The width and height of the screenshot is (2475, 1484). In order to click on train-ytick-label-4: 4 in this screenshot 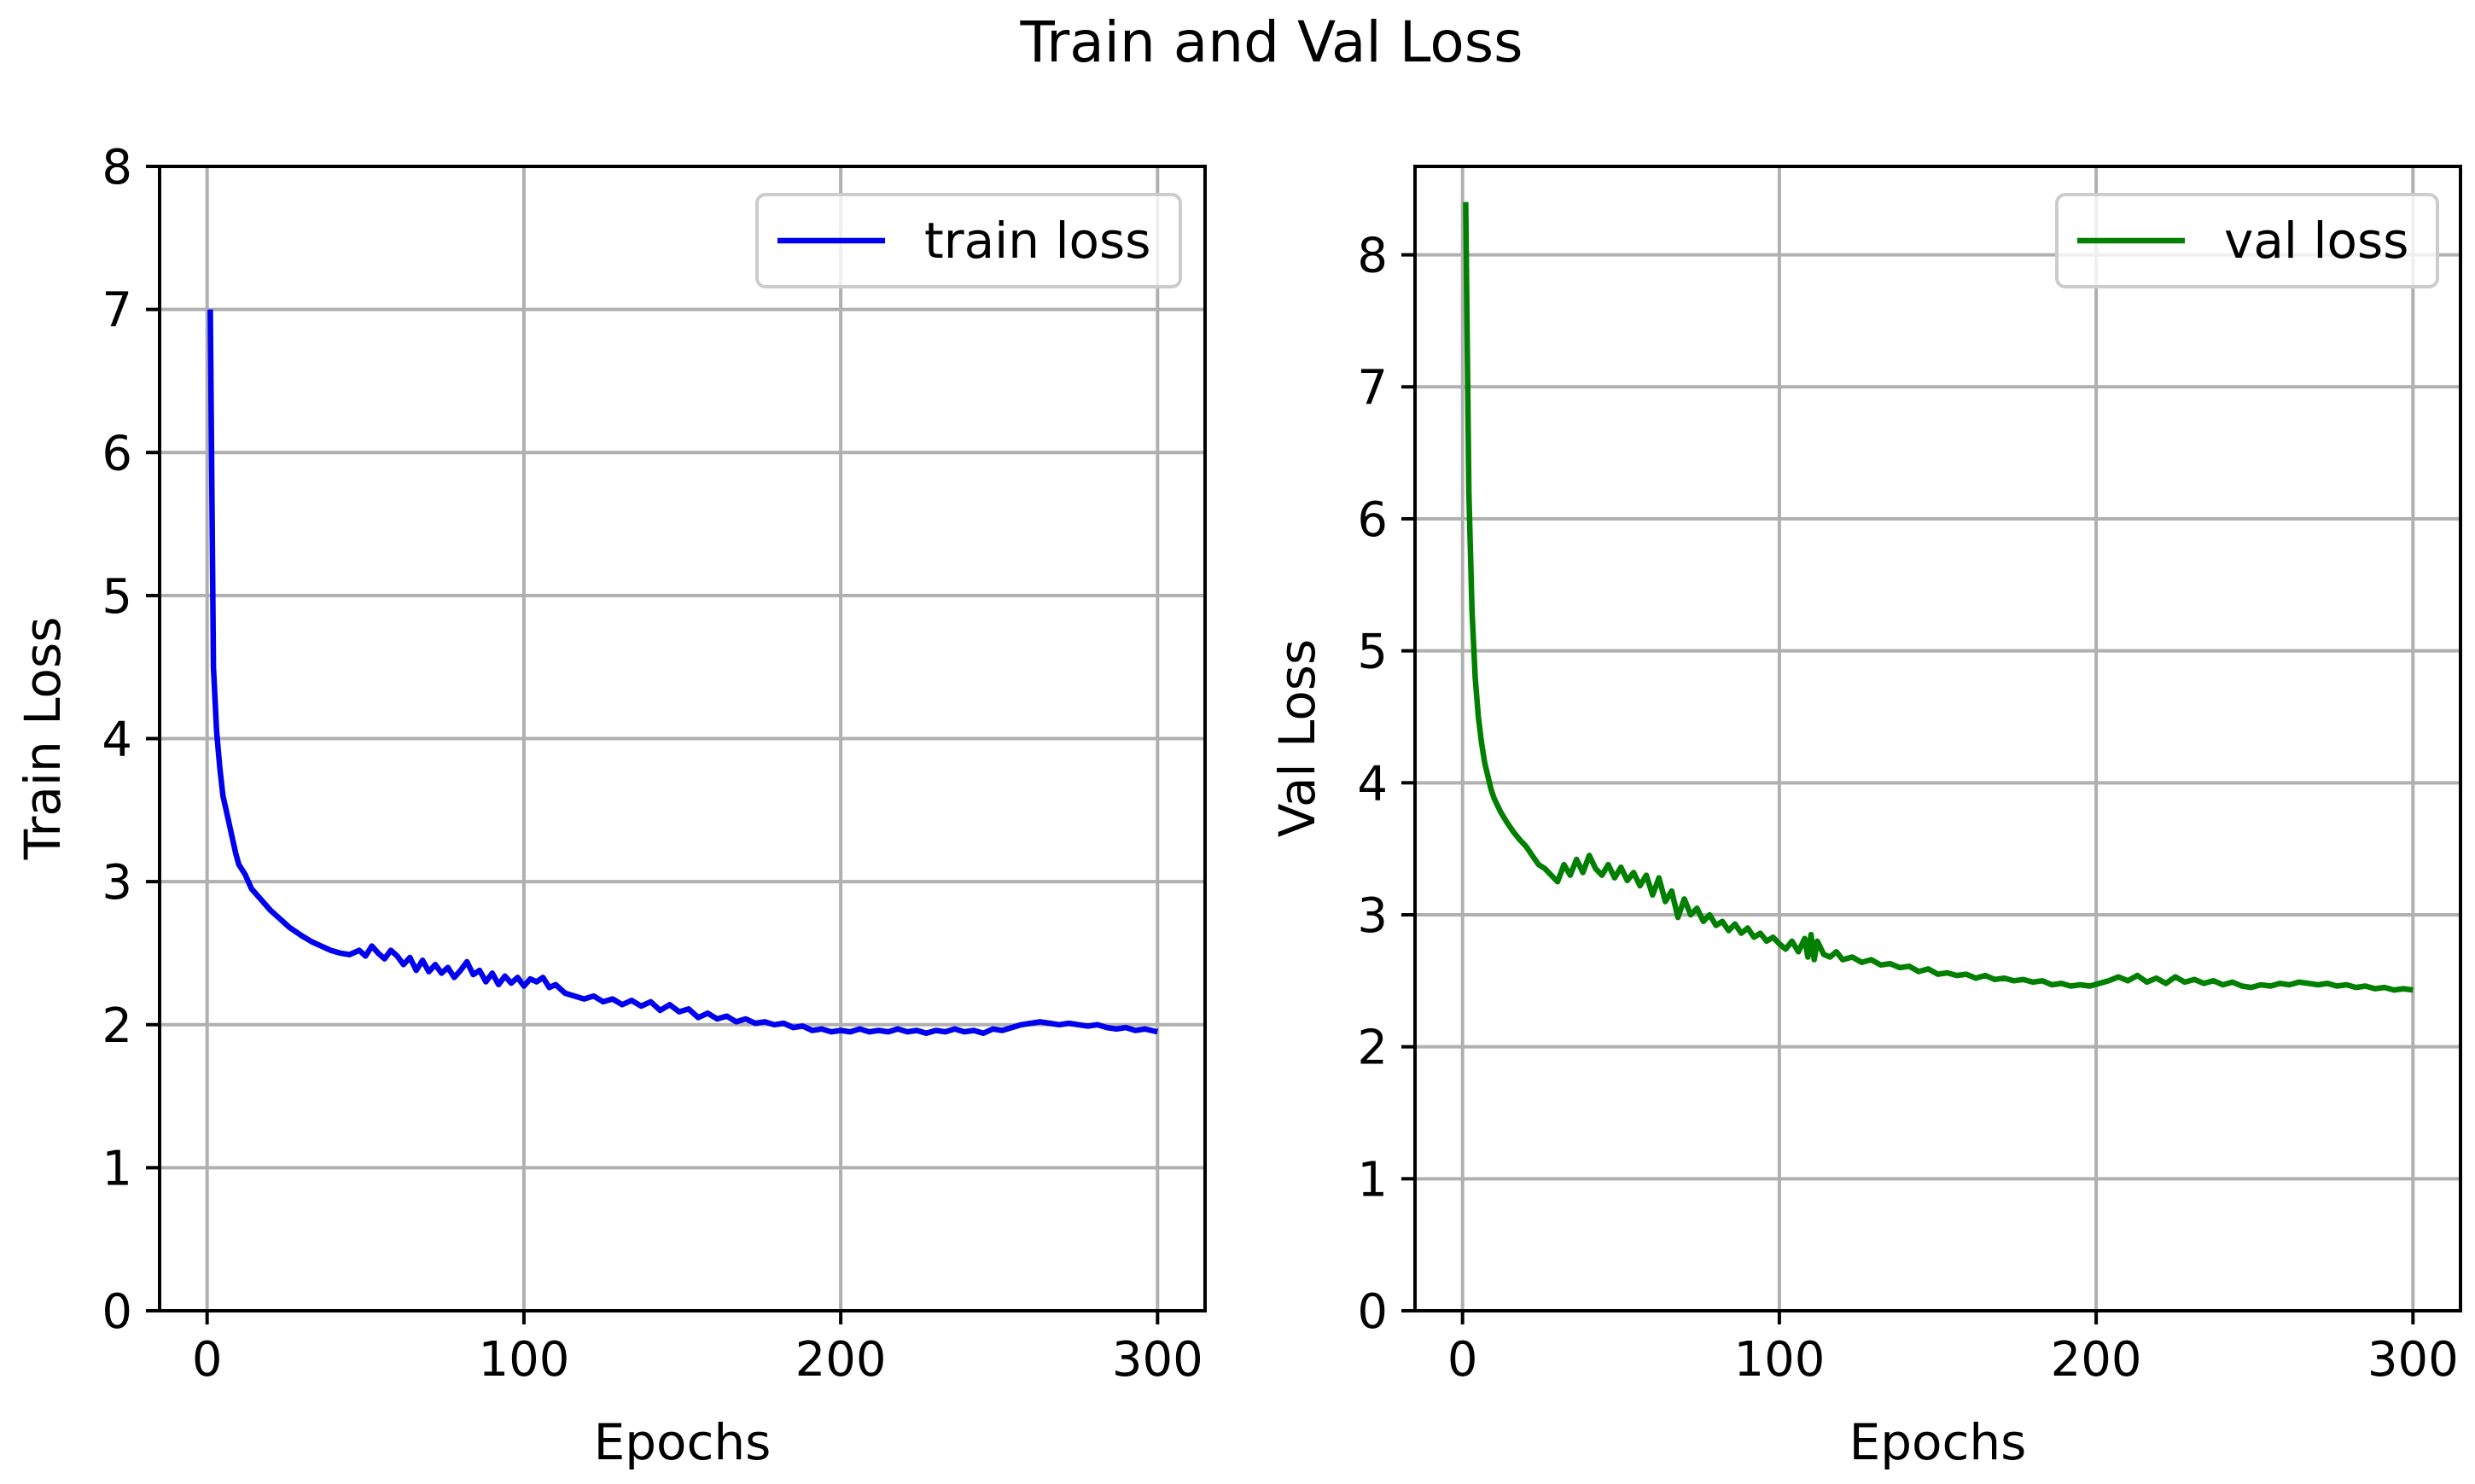, I will do `click(117, 741)`.